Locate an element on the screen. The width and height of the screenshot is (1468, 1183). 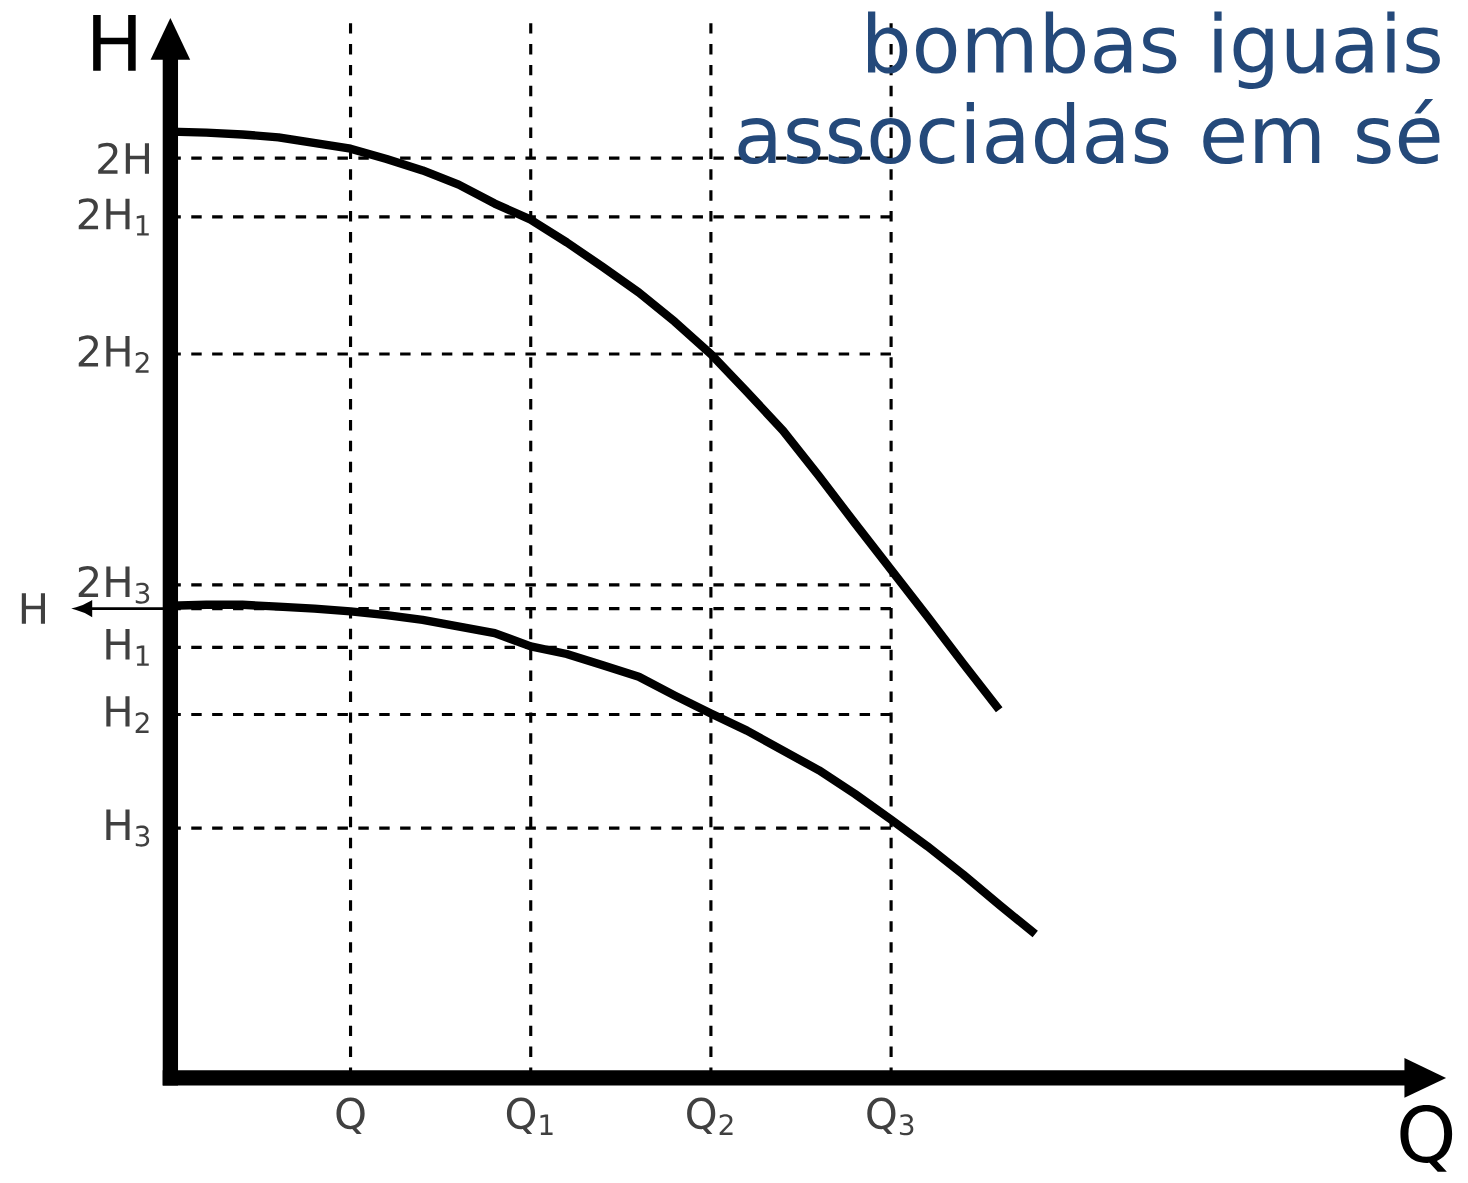
ref-line-label: 2H is located at coordinates (123, 158).